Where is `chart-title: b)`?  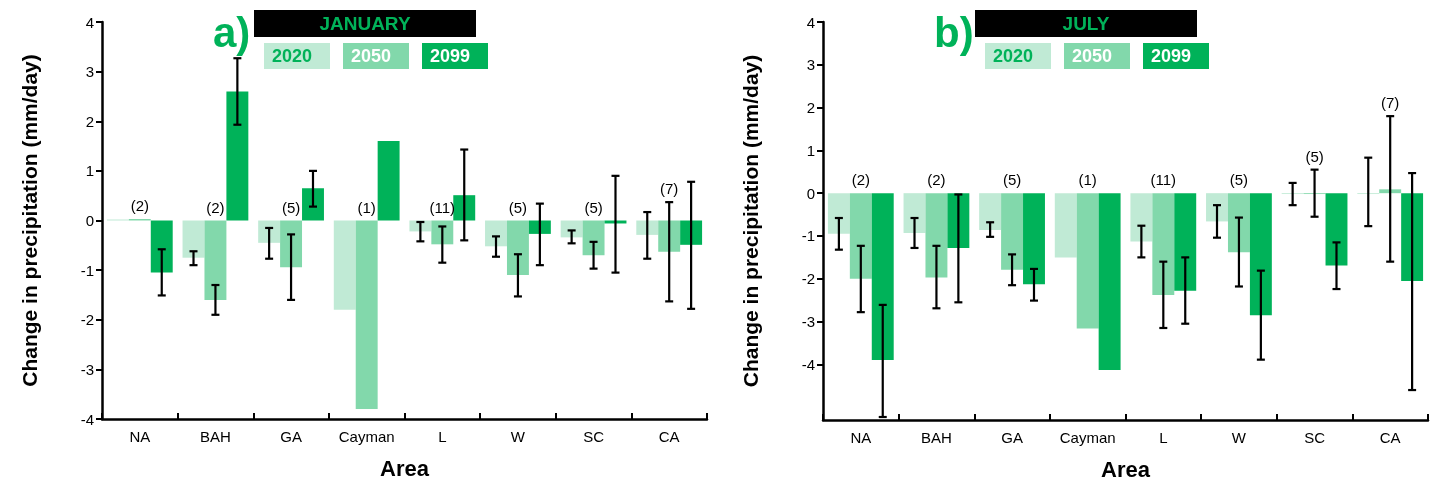
chart-title: b) is located at coordinates (954, 32).